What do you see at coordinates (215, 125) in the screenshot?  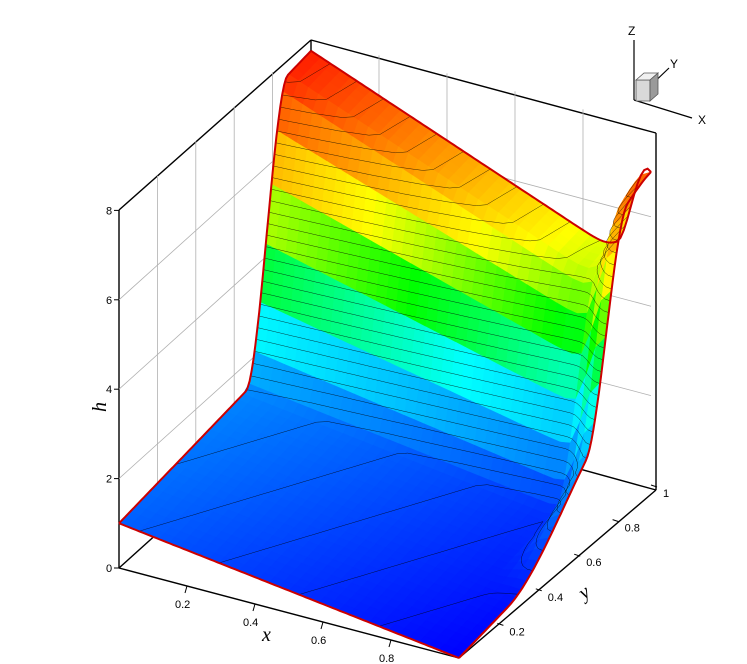 I see `back-top-edge-left` at bounding box center [215, 125].